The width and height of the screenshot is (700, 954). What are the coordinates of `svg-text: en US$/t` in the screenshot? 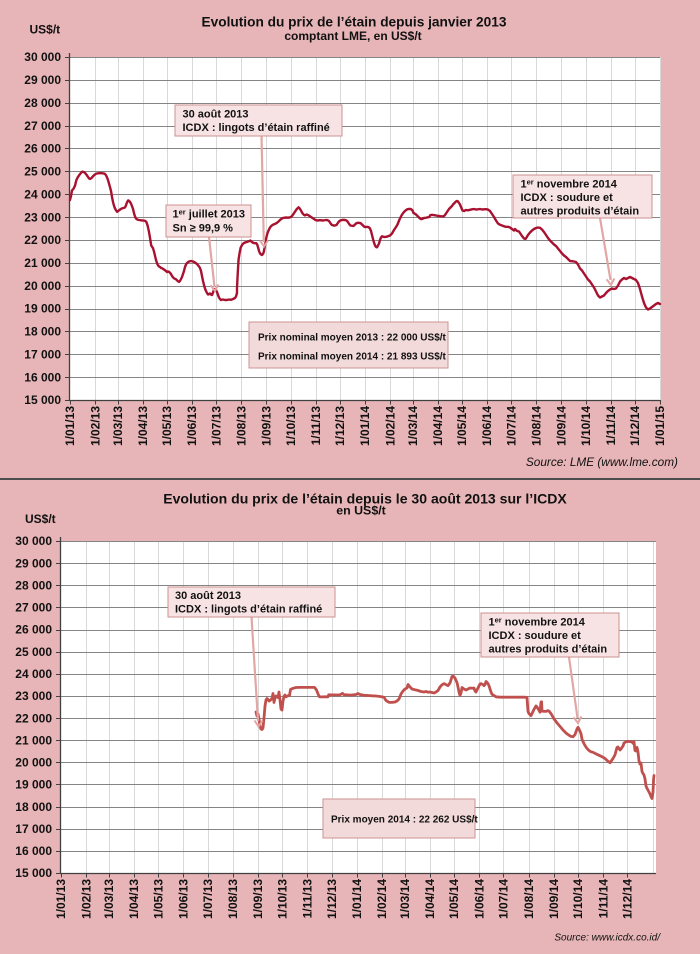 It's located at (361, 511).